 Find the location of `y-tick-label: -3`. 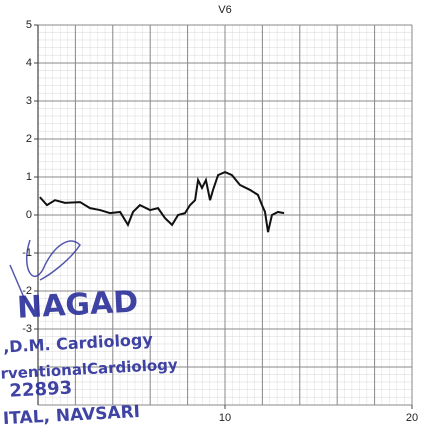

y-tick-label: -3 is located at coordinates (27, 329).